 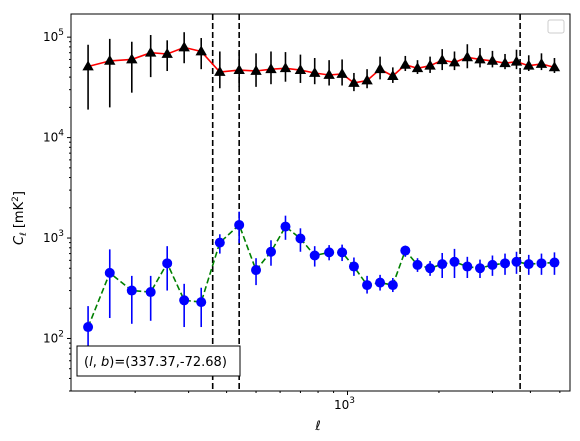 I want to click on x-axis-label: ℓ, so click(x=317, y=426).